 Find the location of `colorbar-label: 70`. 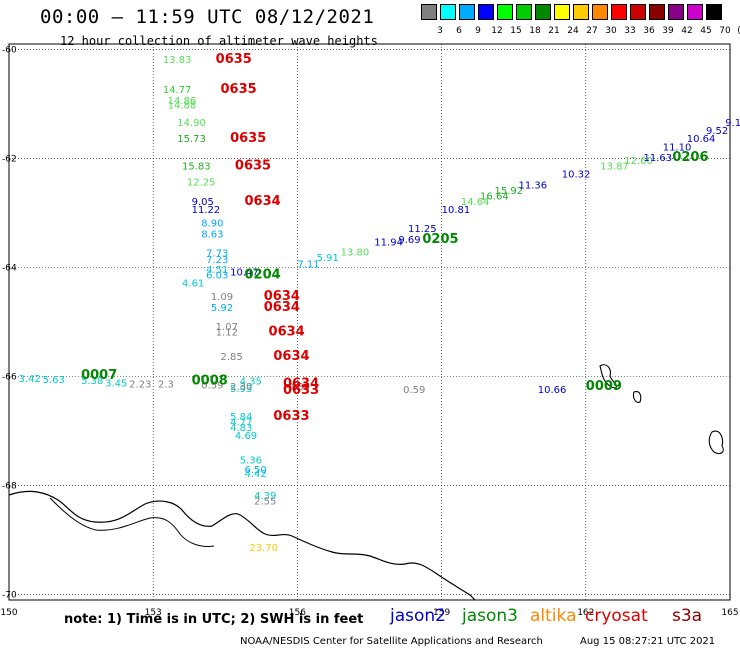

colorbar-label: 70 is located at coordinates (725, 31).